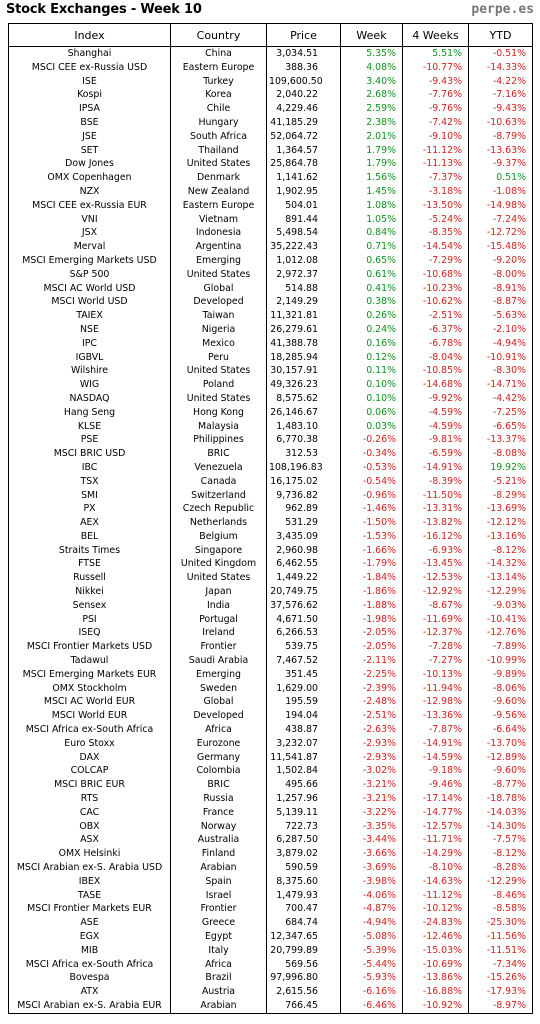 This screenshot has width=540, height=1024. What do you see at coordinates (218, 895) in the screenshot?
I see `country-cell: Israel` at bounding box center [218, 895].